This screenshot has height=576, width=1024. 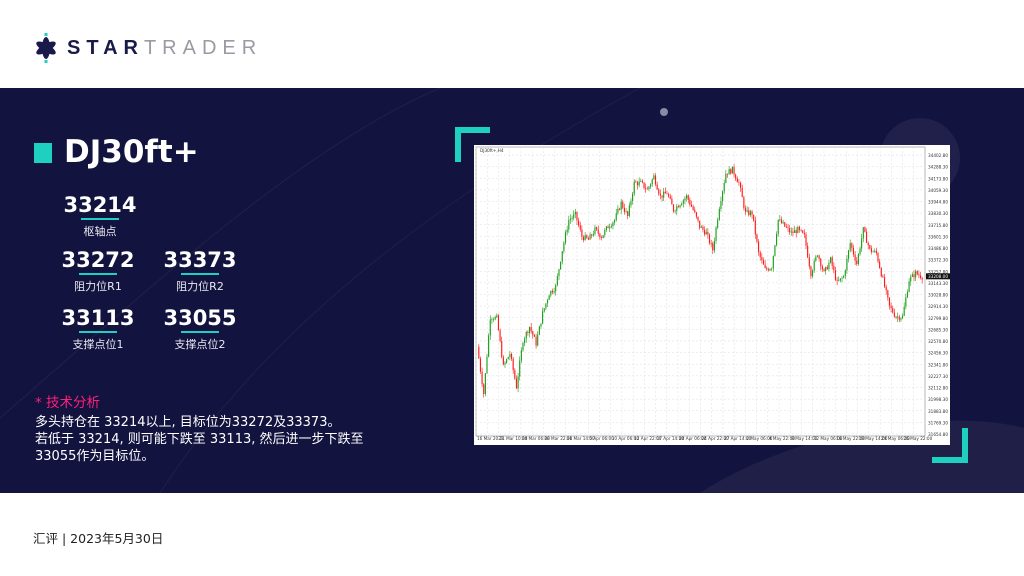 What do you see at coordinates (938, 434) in the screenshot?
I see `y-tick-label: 31654.80` at bounding box center [938, 434].